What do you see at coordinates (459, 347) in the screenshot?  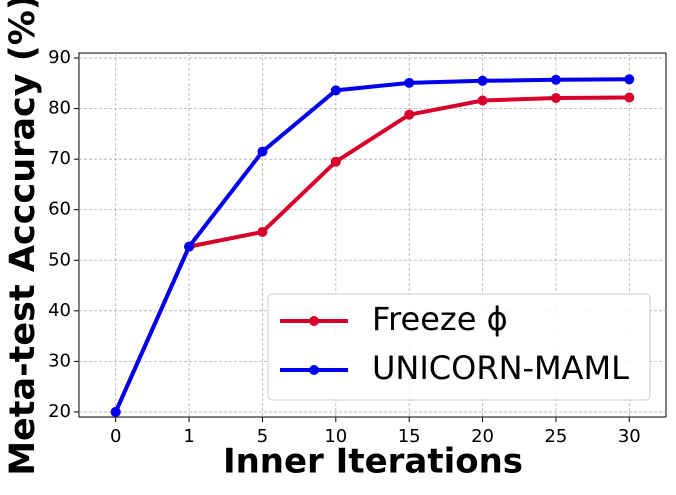 I see `legend-box` at bounding box center [459, 347].